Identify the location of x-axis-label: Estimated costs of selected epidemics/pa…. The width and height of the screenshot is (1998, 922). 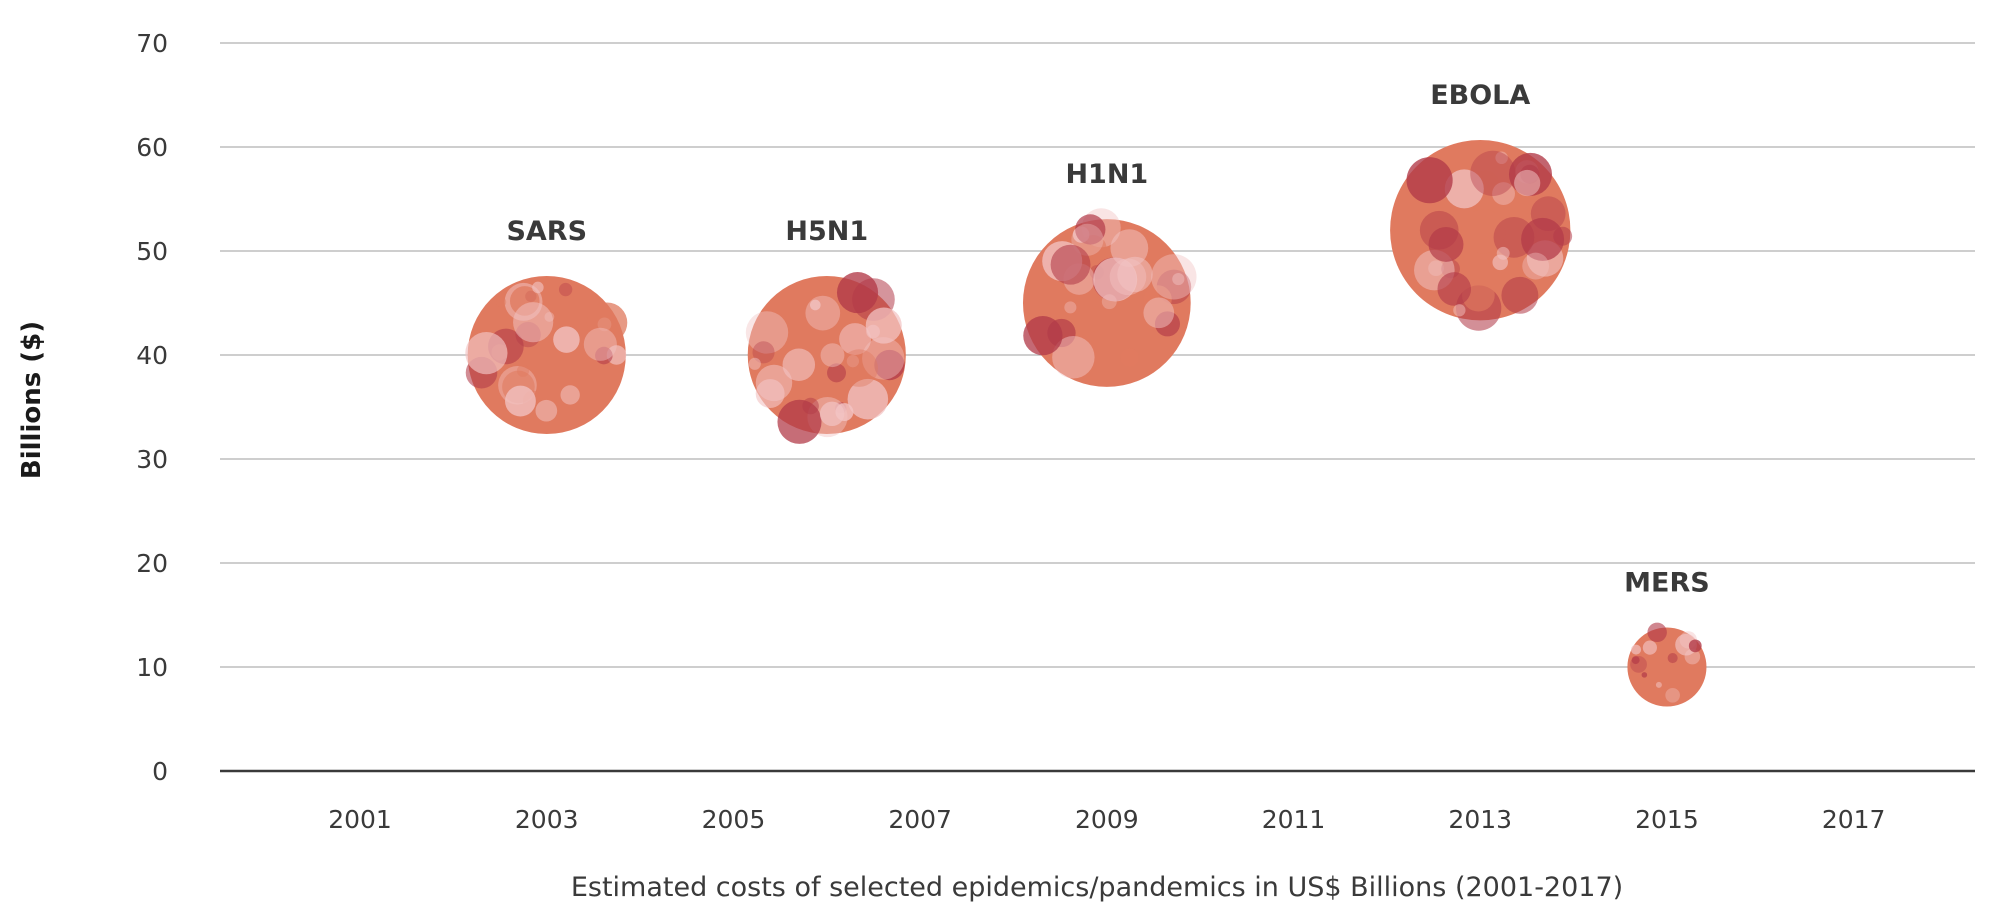
(1097, 887).